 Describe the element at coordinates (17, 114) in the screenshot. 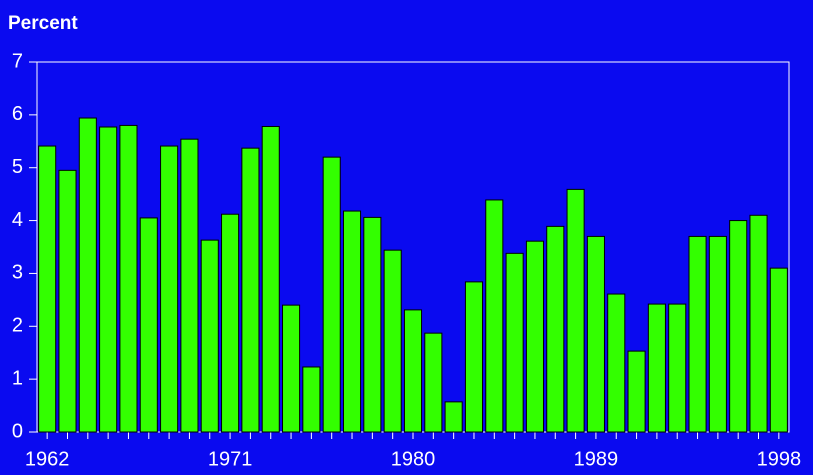

I see `y-tick-label: 6` at that location.